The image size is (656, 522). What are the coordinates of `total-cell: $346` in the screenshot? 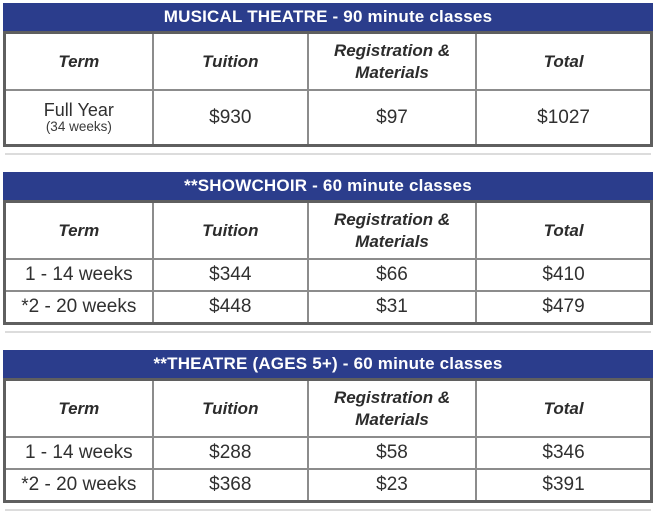 It's located at (564, 453).